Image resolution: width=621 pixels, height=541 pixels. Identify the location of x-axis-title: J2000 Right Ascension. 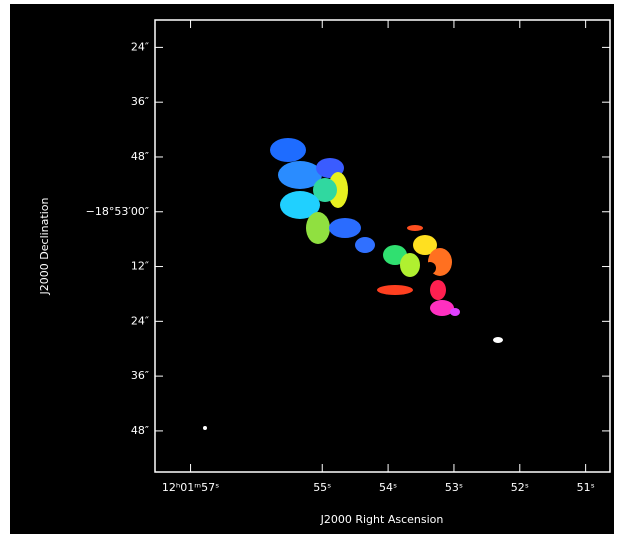
(382, 519).